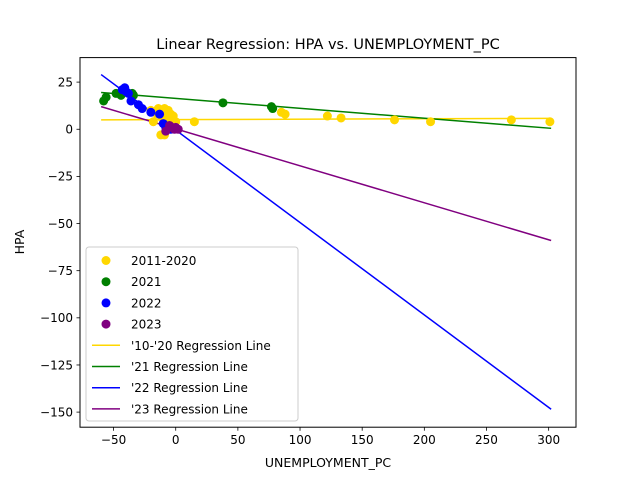 The width and height of the screenshot is (640, 484). What do you see at coordinates (60, 247) in the screenshot?
I see `y-axis: 25 0 −25 −50 −75 −100 −125 −150` at bounding box center [60, 247].